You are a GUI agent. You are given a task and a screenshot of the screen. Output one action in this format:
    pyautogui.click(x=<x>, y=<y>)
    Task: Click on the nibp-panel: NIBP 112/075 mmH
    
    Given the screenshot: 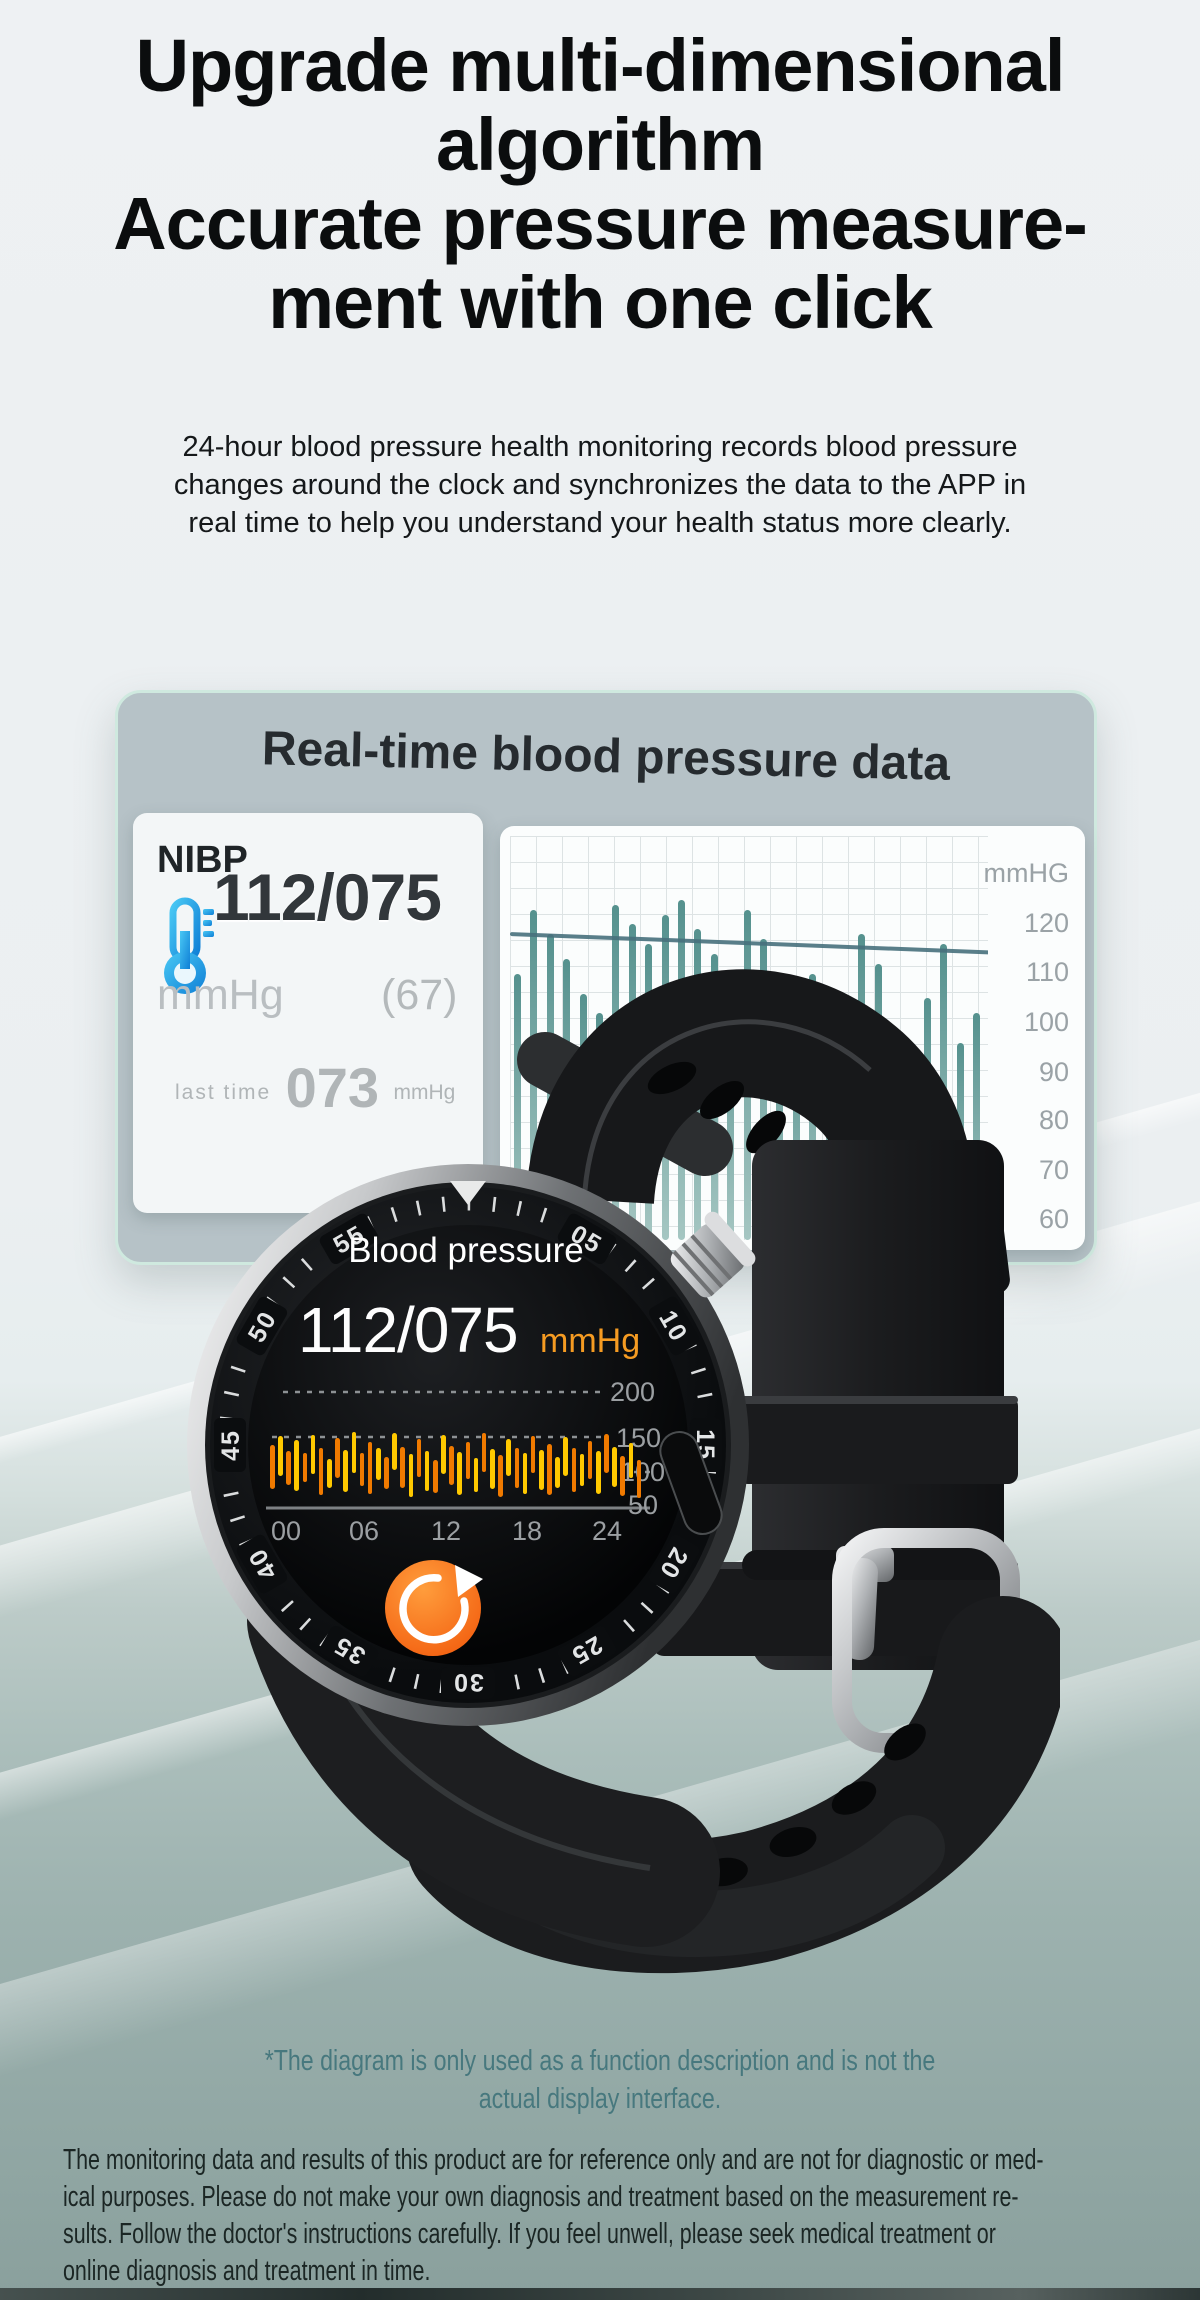 What is the action you would take?
    pyautogui.click(x=308, y=1013)
    